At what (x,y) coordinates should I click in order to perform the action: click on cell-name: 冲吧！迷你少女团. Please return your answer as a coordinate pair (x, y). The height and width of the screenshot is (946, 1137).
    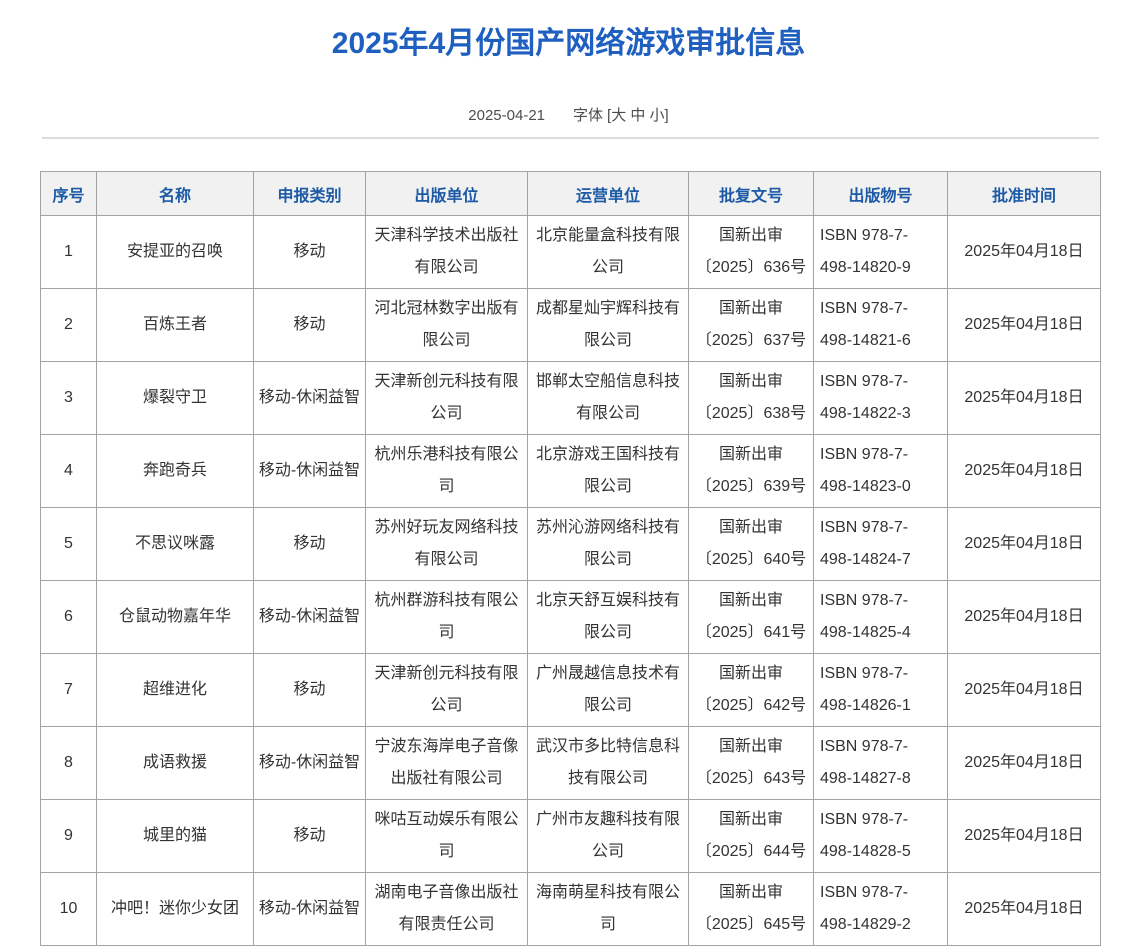
    Looking at the image, I should click on (175, 909).